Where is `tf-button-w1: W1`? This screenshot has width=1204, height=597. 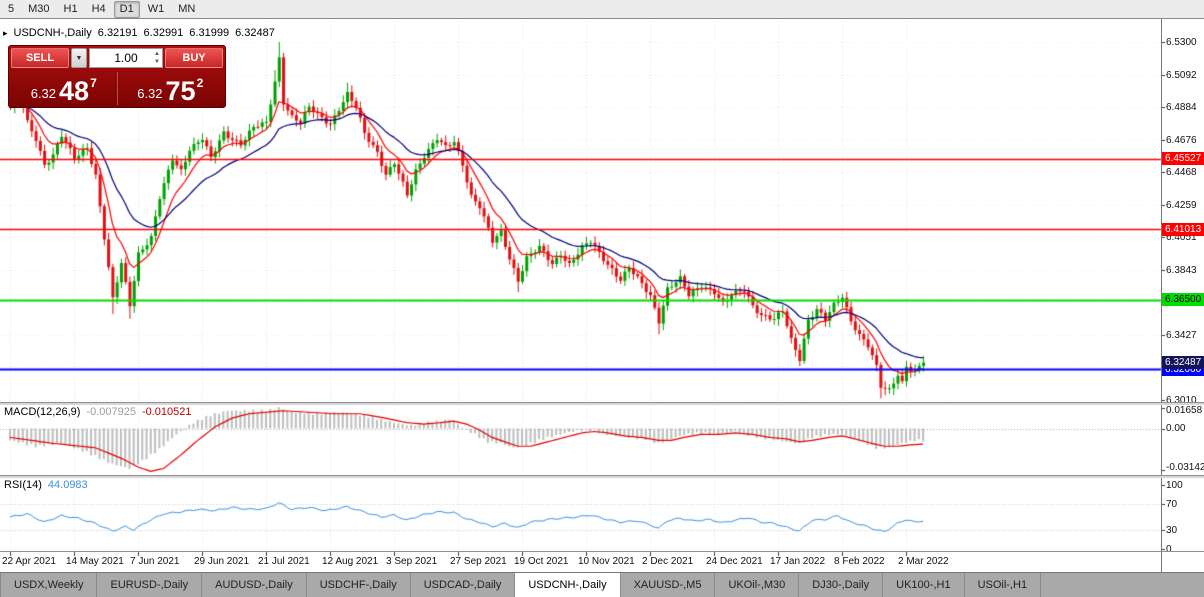 tf-button-w1: W1 is located at coordinates (156, 8).